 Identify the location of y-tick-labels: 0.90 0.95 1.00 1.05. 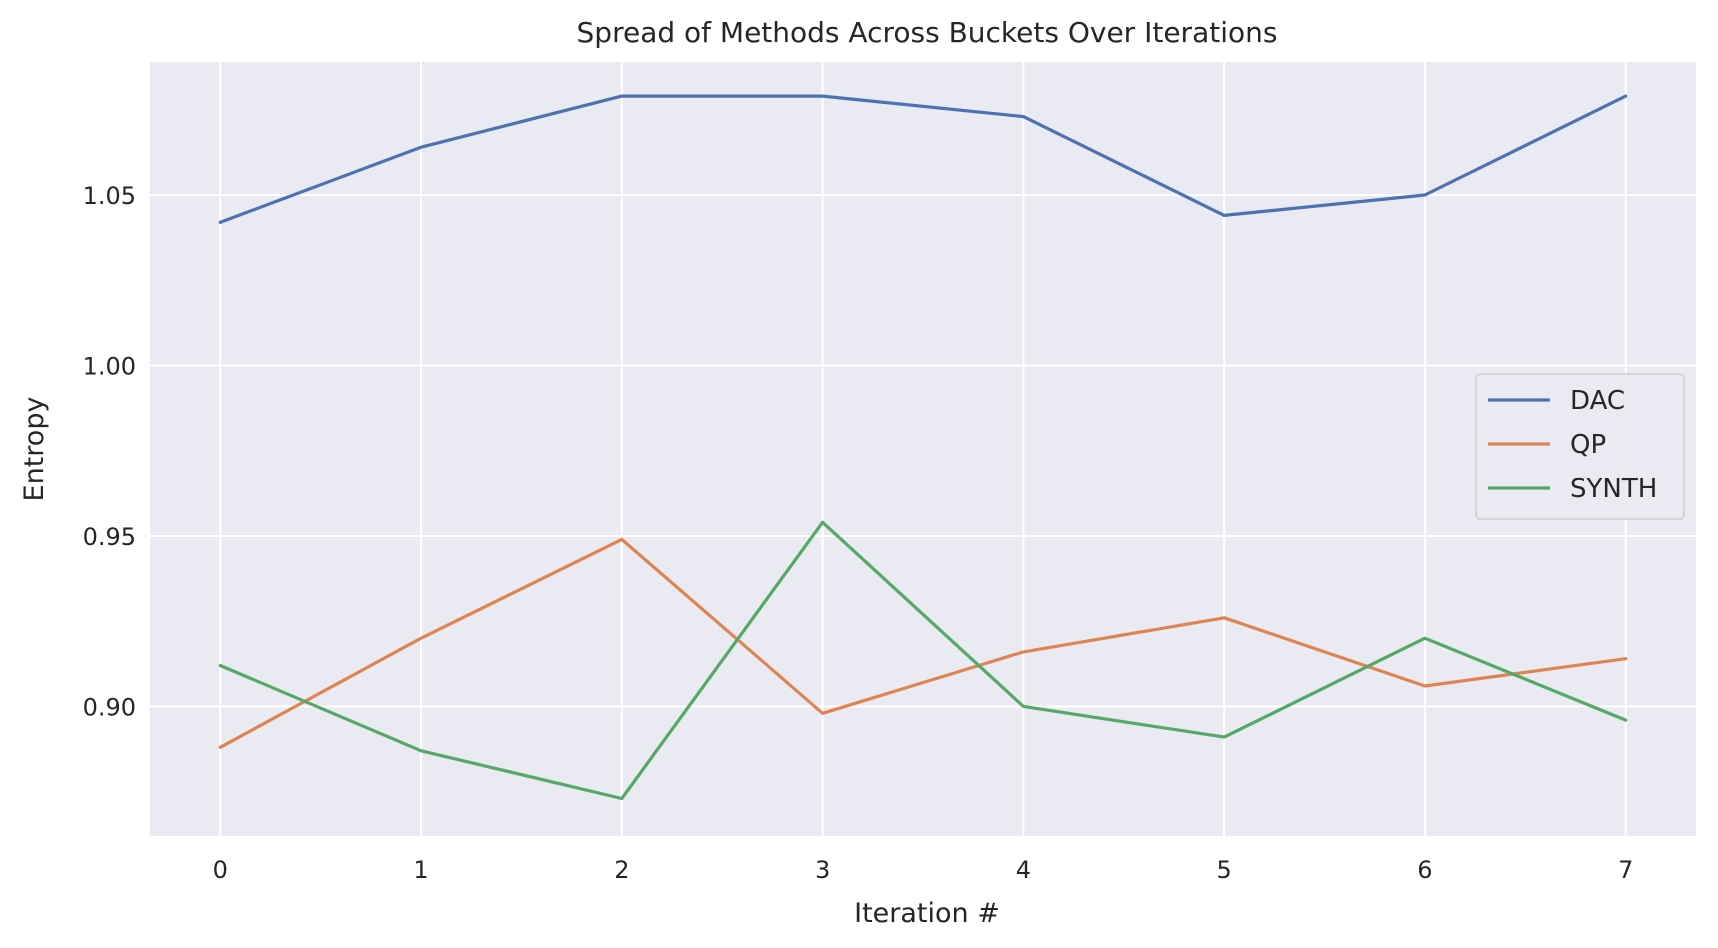
(109, 451).